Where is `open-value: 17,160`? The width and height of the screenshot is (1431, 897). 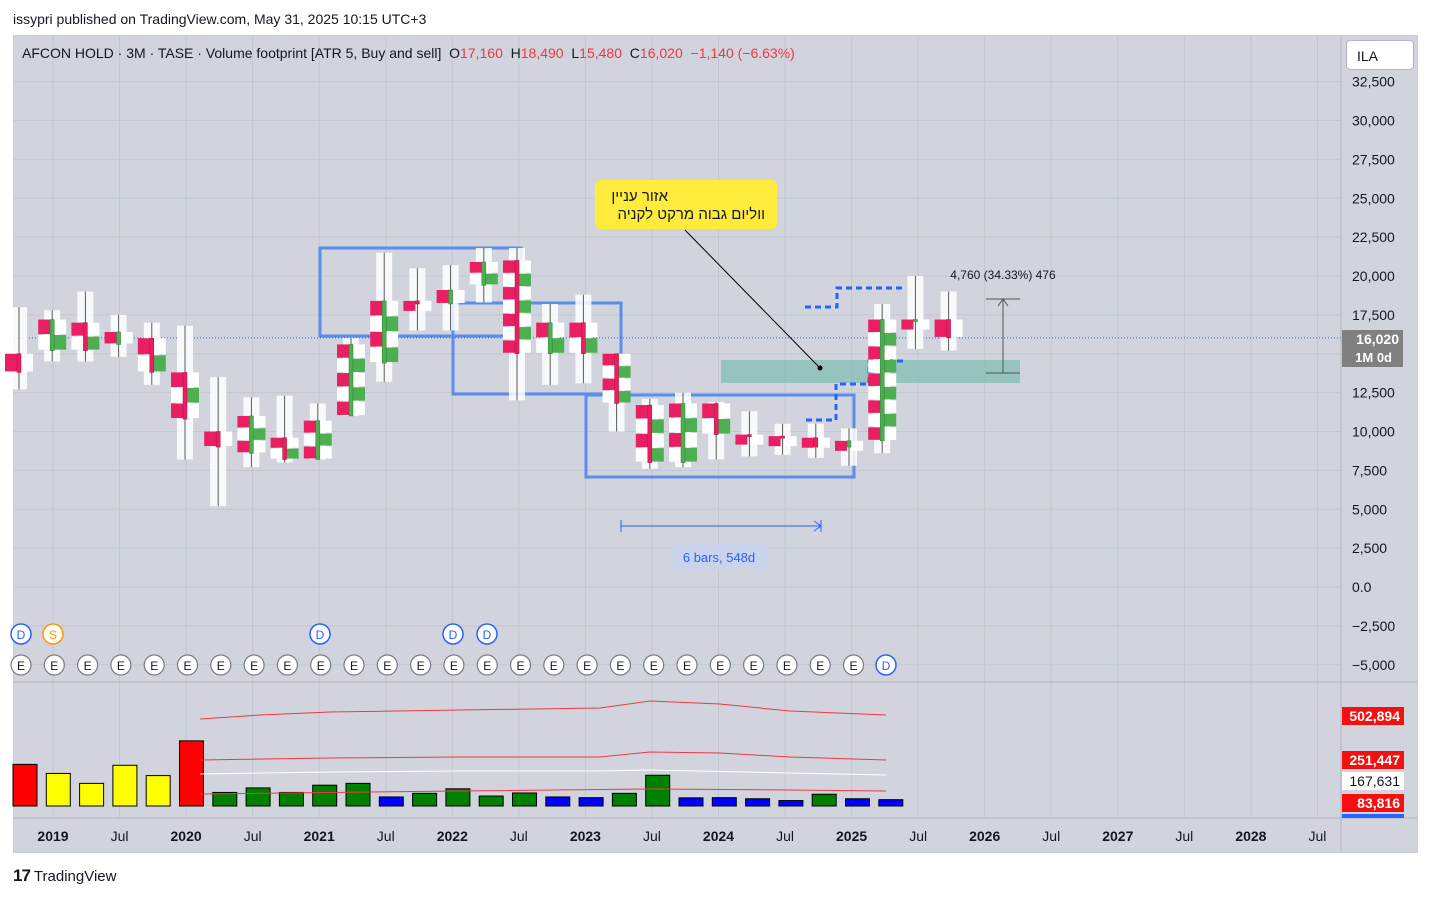
open-value: 17,160 is located at coordinates (481, 53).